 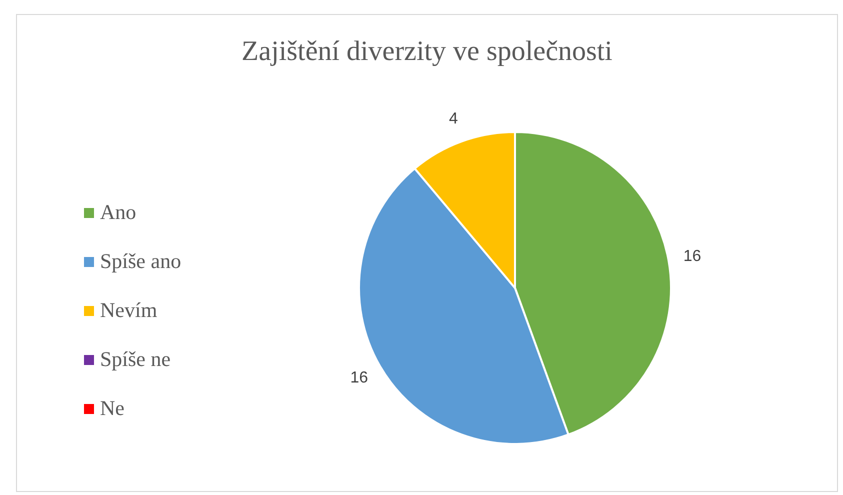 I want to click on legend-label: Ne, so click(x=112, y=408).